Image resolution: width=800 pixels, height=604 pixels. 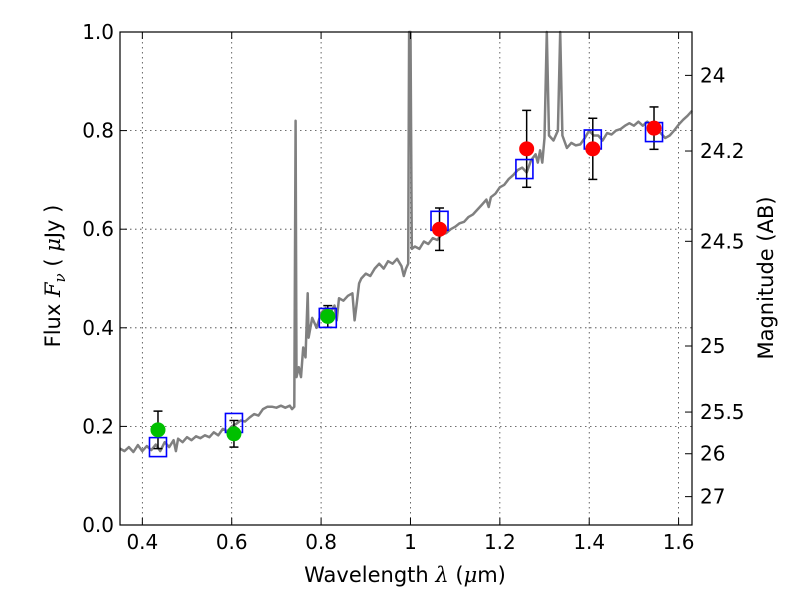 What do you see at coordinates (321, 542) in the screenshot?
I see `x-tick-label: 0.8` at bounding box center [321, 542].